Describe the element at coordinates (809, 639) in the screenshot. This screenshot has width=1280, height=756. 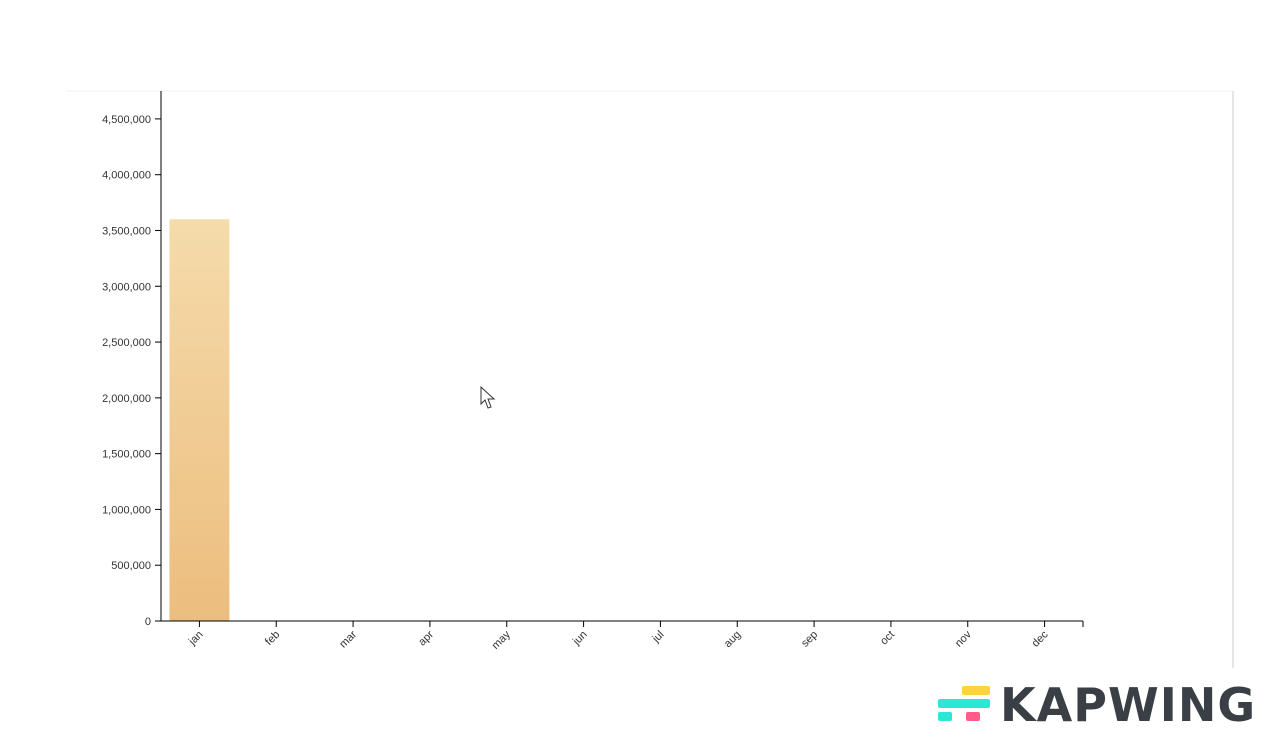
I see `x-tick-label: sep` at that location.